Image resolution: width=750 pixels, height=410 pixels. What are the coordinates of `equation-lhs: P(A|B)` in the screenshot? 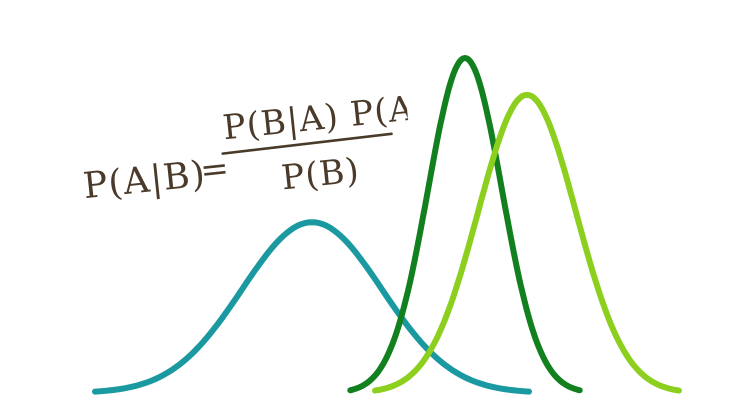 It's located at (144, 181).